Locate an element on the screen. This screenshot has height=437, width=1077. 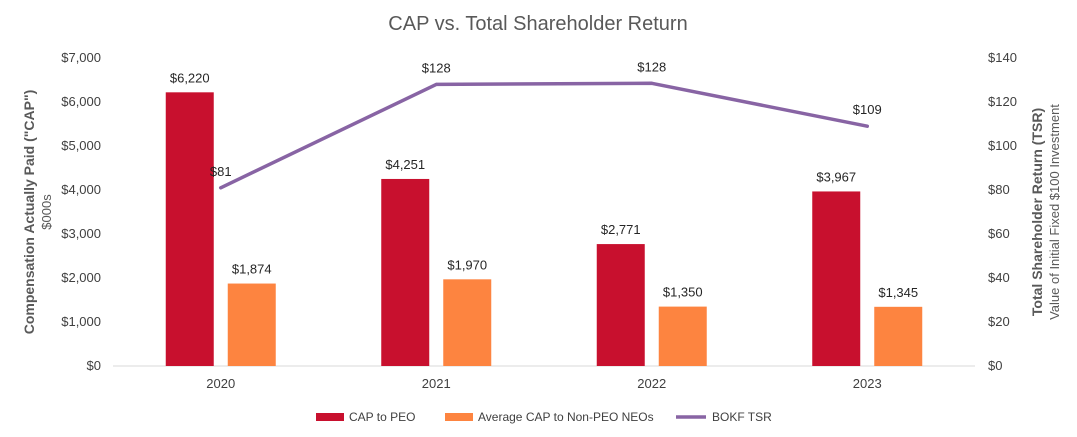
legend-label: CAP to PEO is located at coordinates (382, 417).